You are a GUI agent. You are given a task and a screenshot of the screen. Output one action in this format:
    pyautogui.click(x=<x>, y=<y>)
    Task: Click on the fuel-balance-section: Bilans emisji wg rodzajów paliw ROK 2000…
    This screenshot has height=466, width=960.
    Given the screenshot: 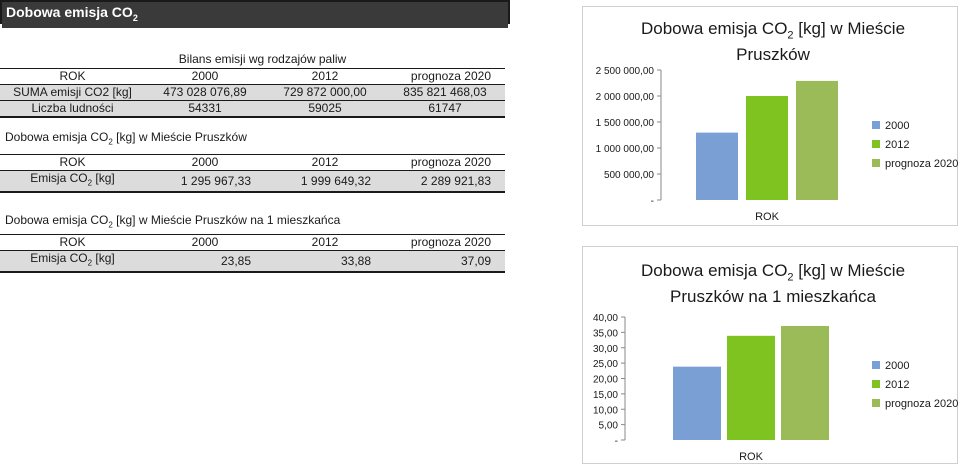 What is the action you would take?
    pyautogui.click(x=252, y=85)
    